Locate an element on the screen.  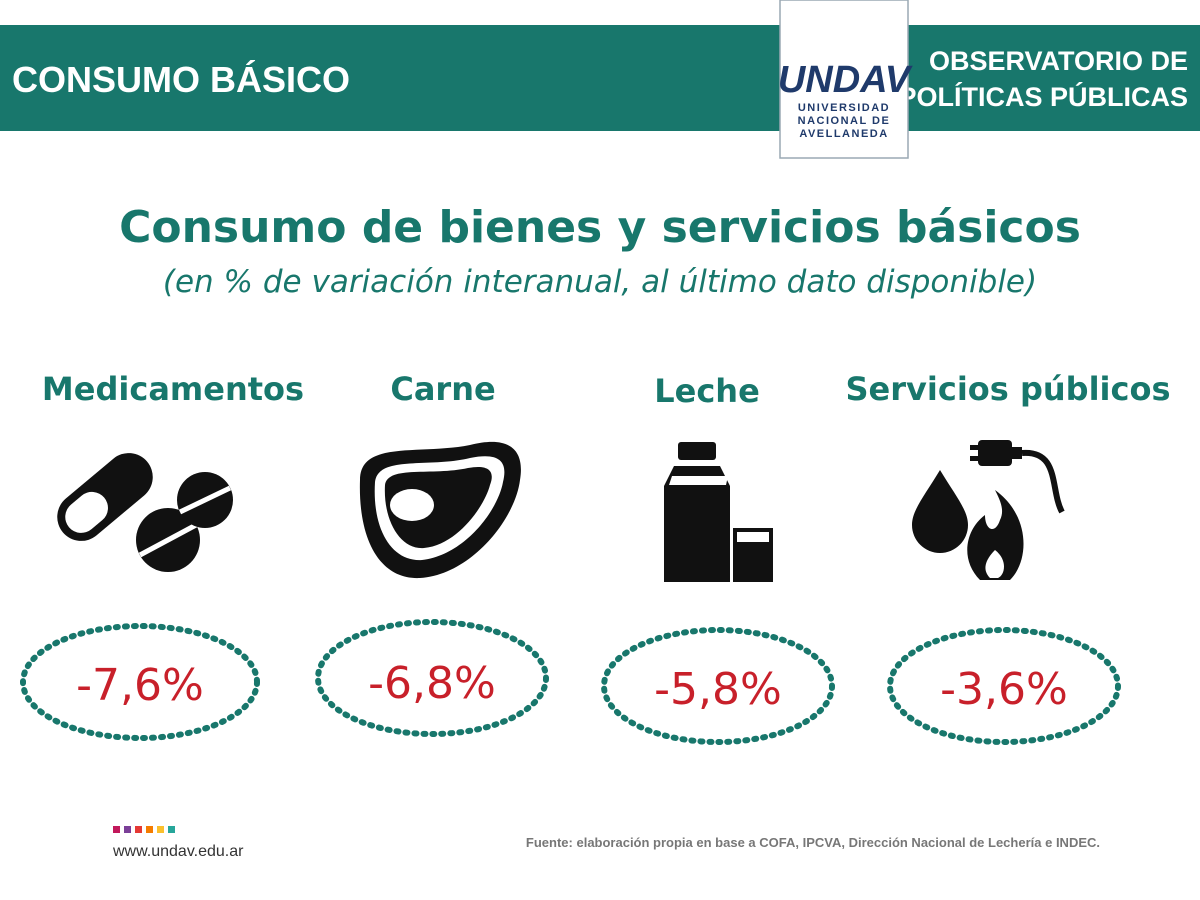
logo-line: UNIVERSIDAD is located at coordinates (844, 108).